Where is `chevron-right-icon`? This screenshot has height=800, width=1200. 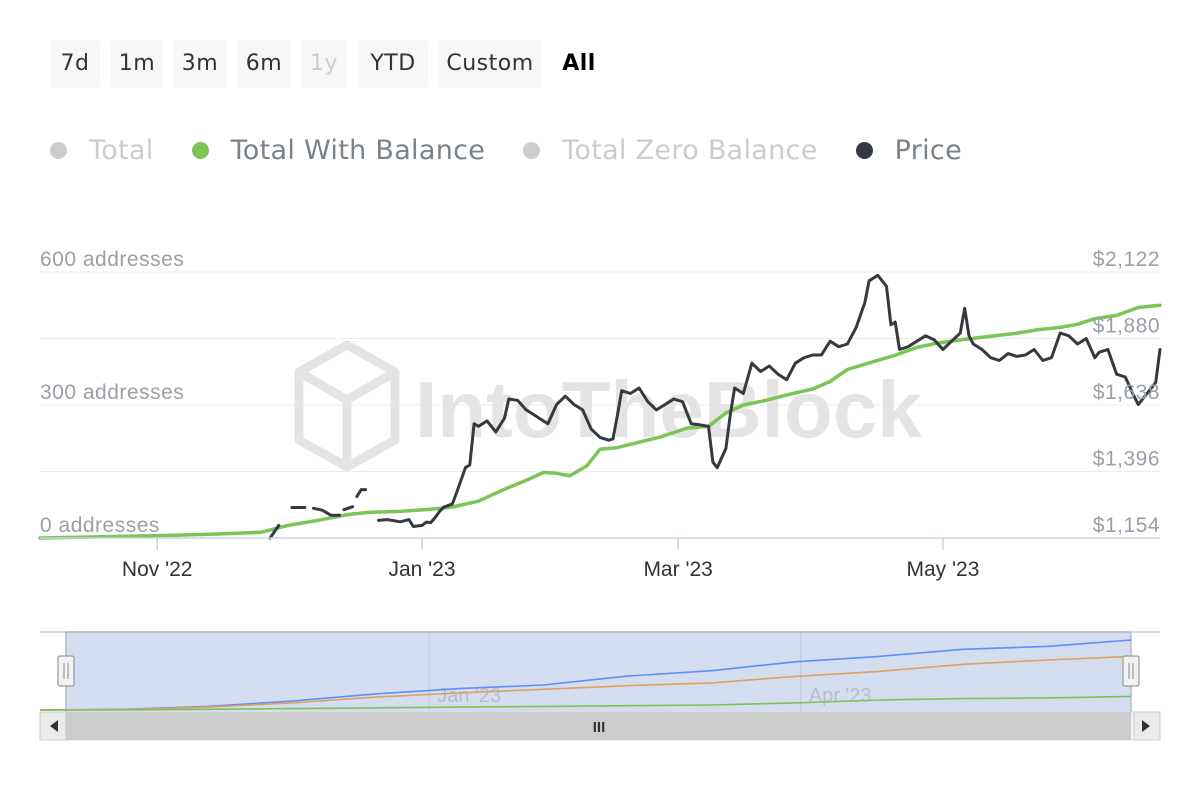
chevron-right-icon is located at coordinates (1146, 726).